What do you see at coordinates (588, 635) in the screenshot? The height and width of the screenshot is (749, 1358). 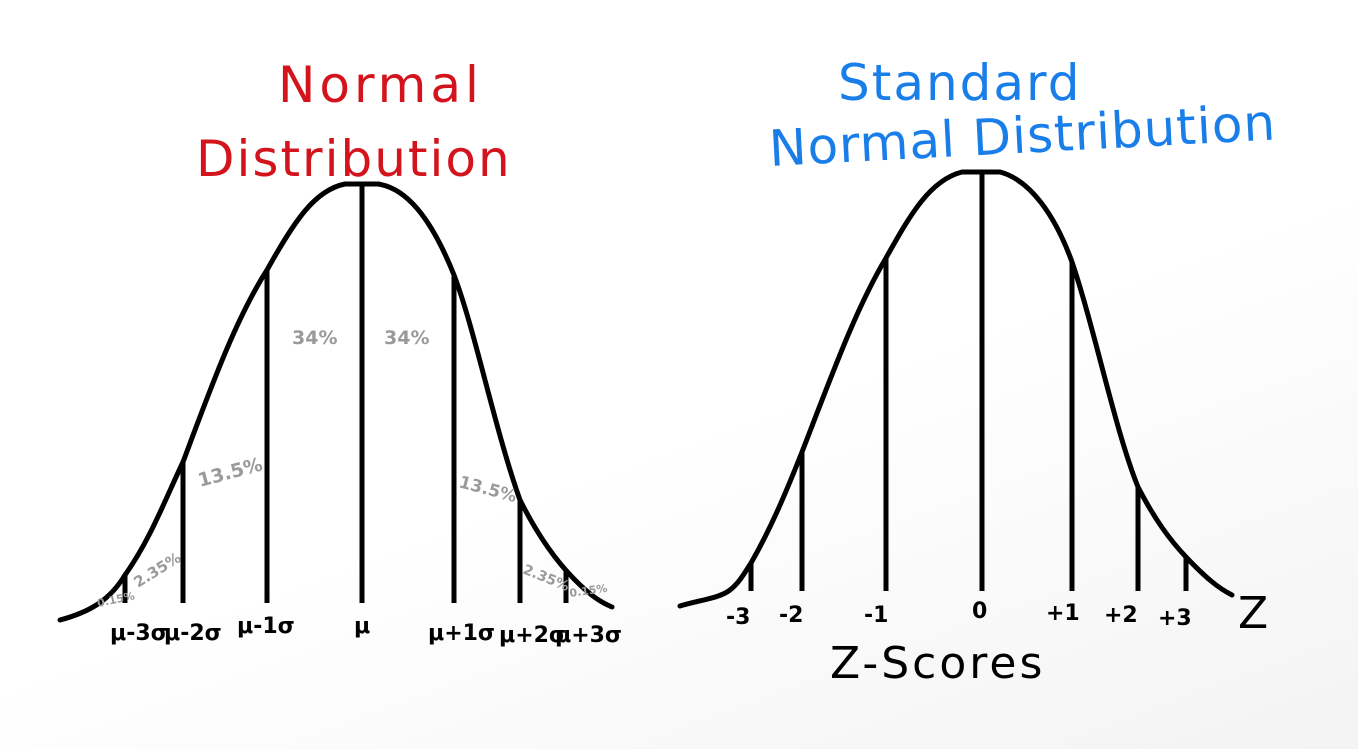 I see `tick-label-mu-plus-3sigma: μ+3σ` at bounding box center [588, 635].